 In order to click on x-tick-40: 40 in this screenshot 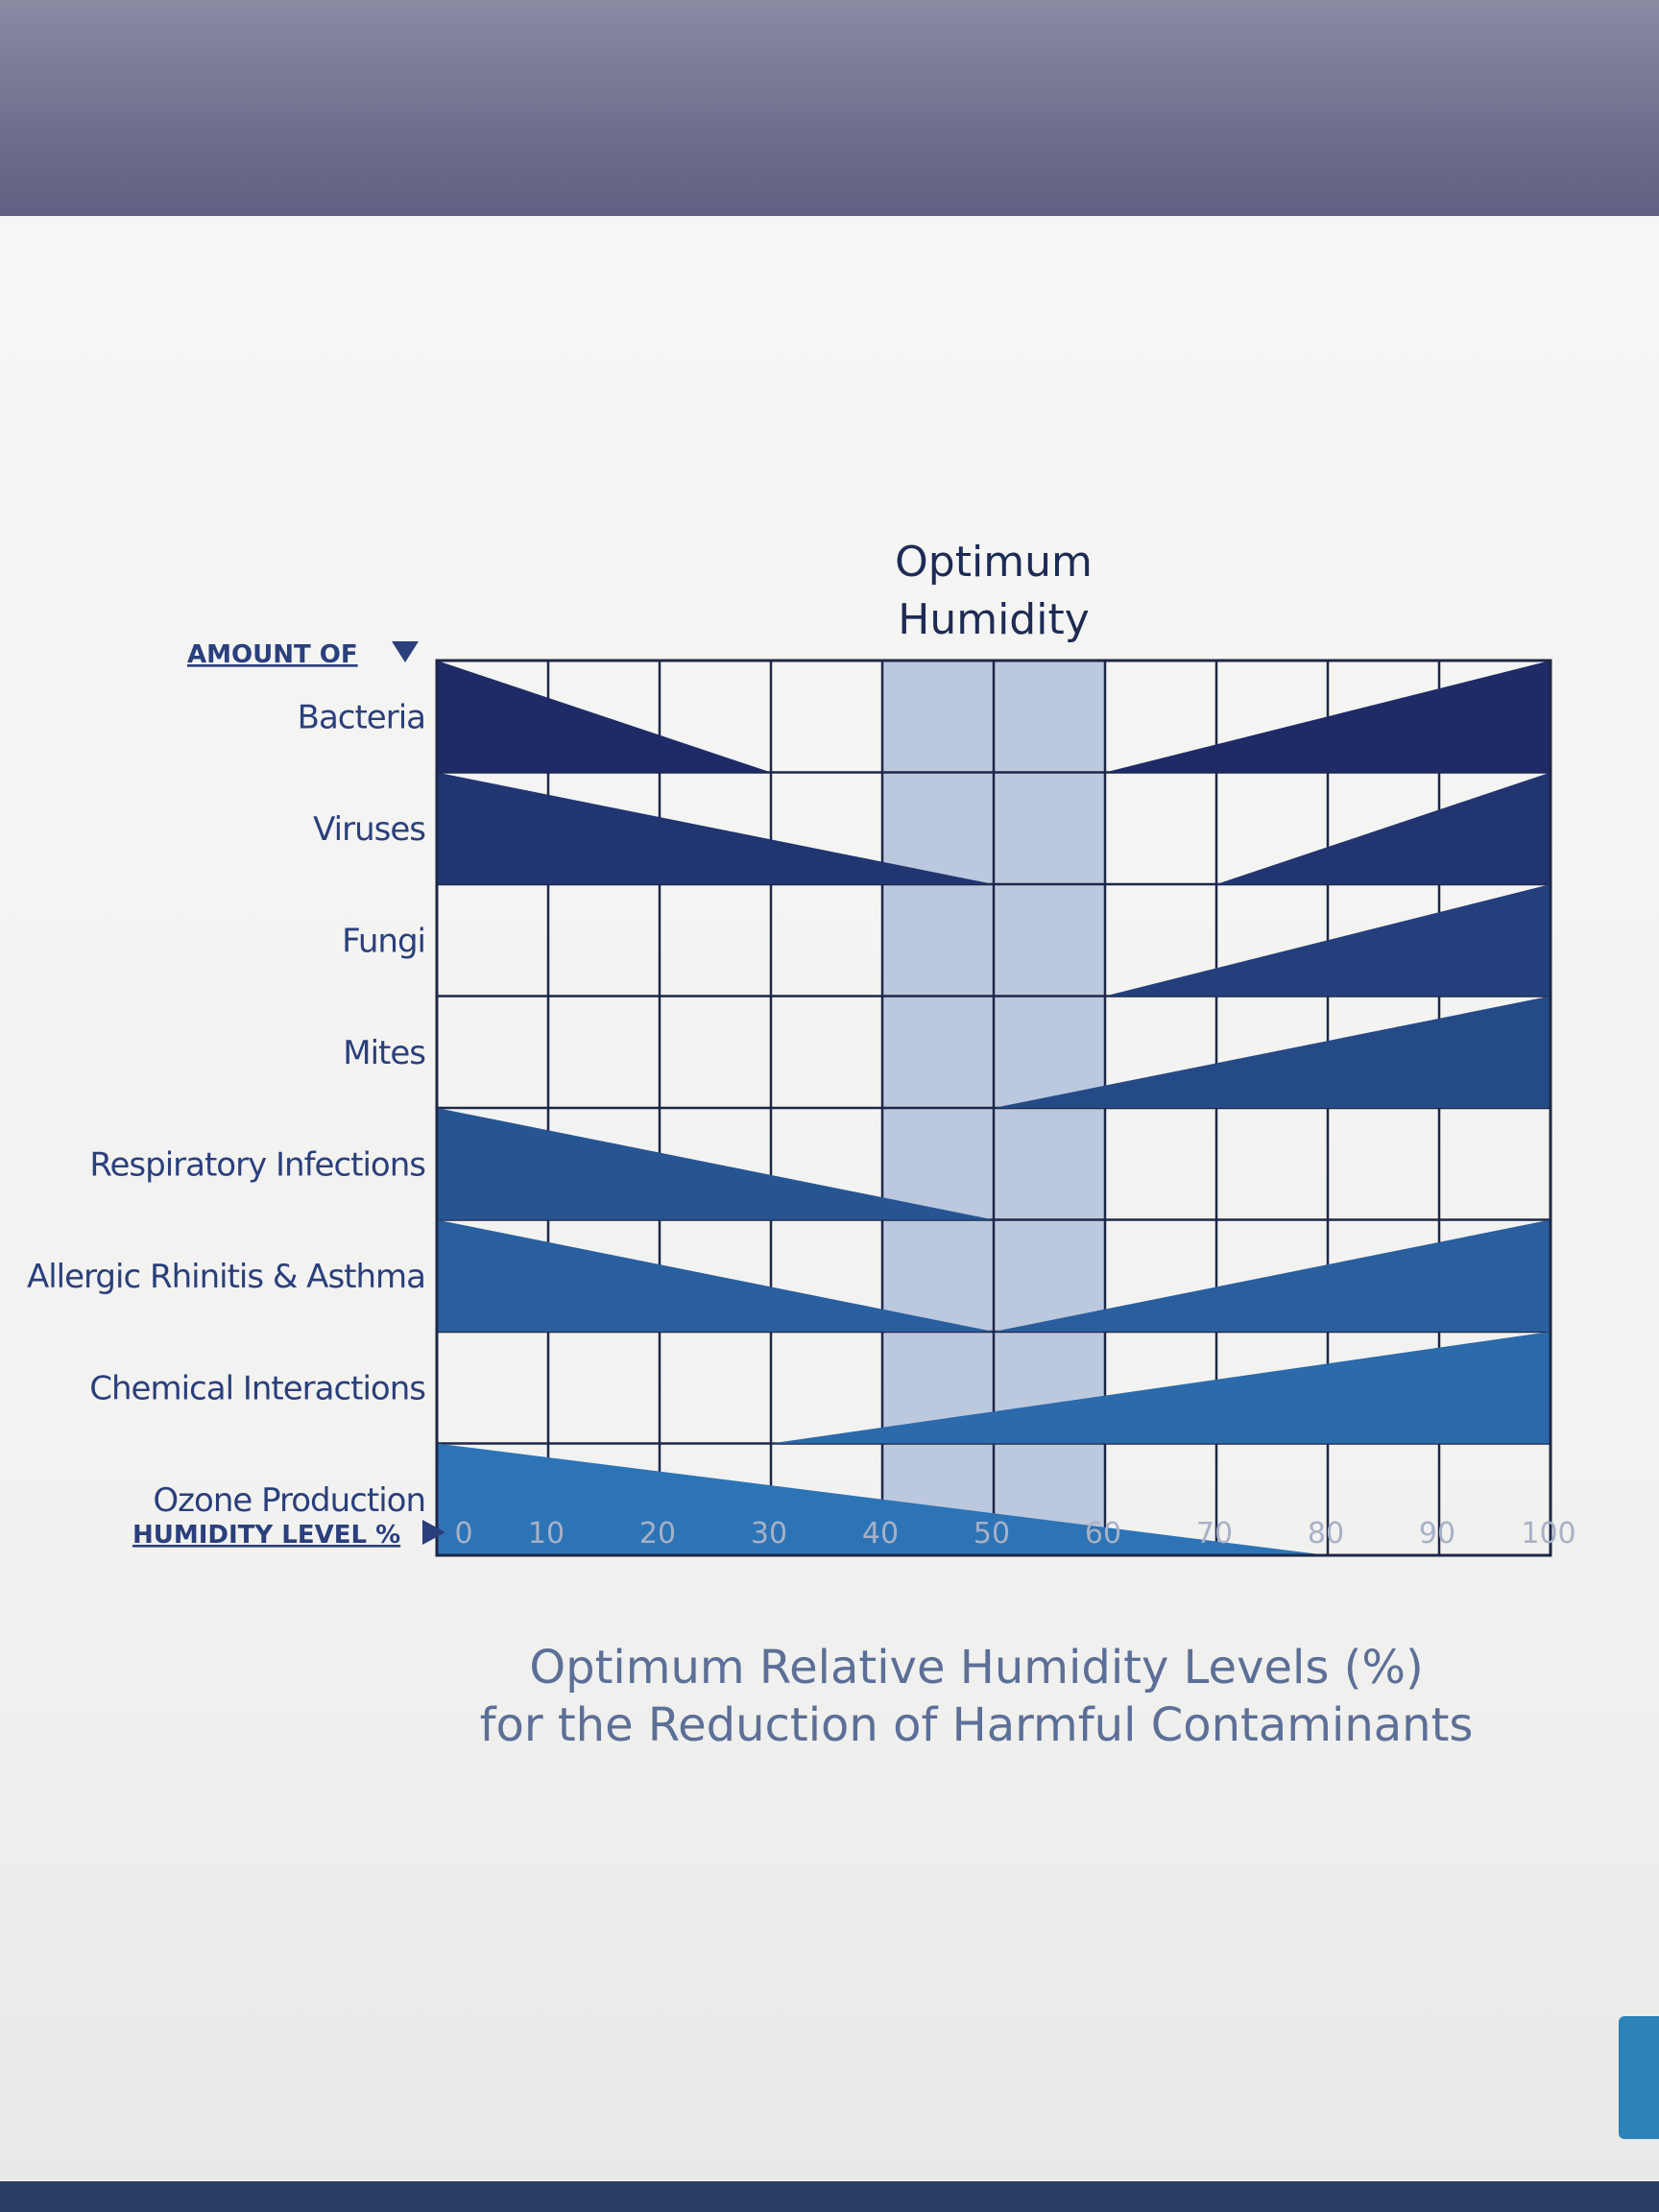, I will do `click(880, 1534)`.